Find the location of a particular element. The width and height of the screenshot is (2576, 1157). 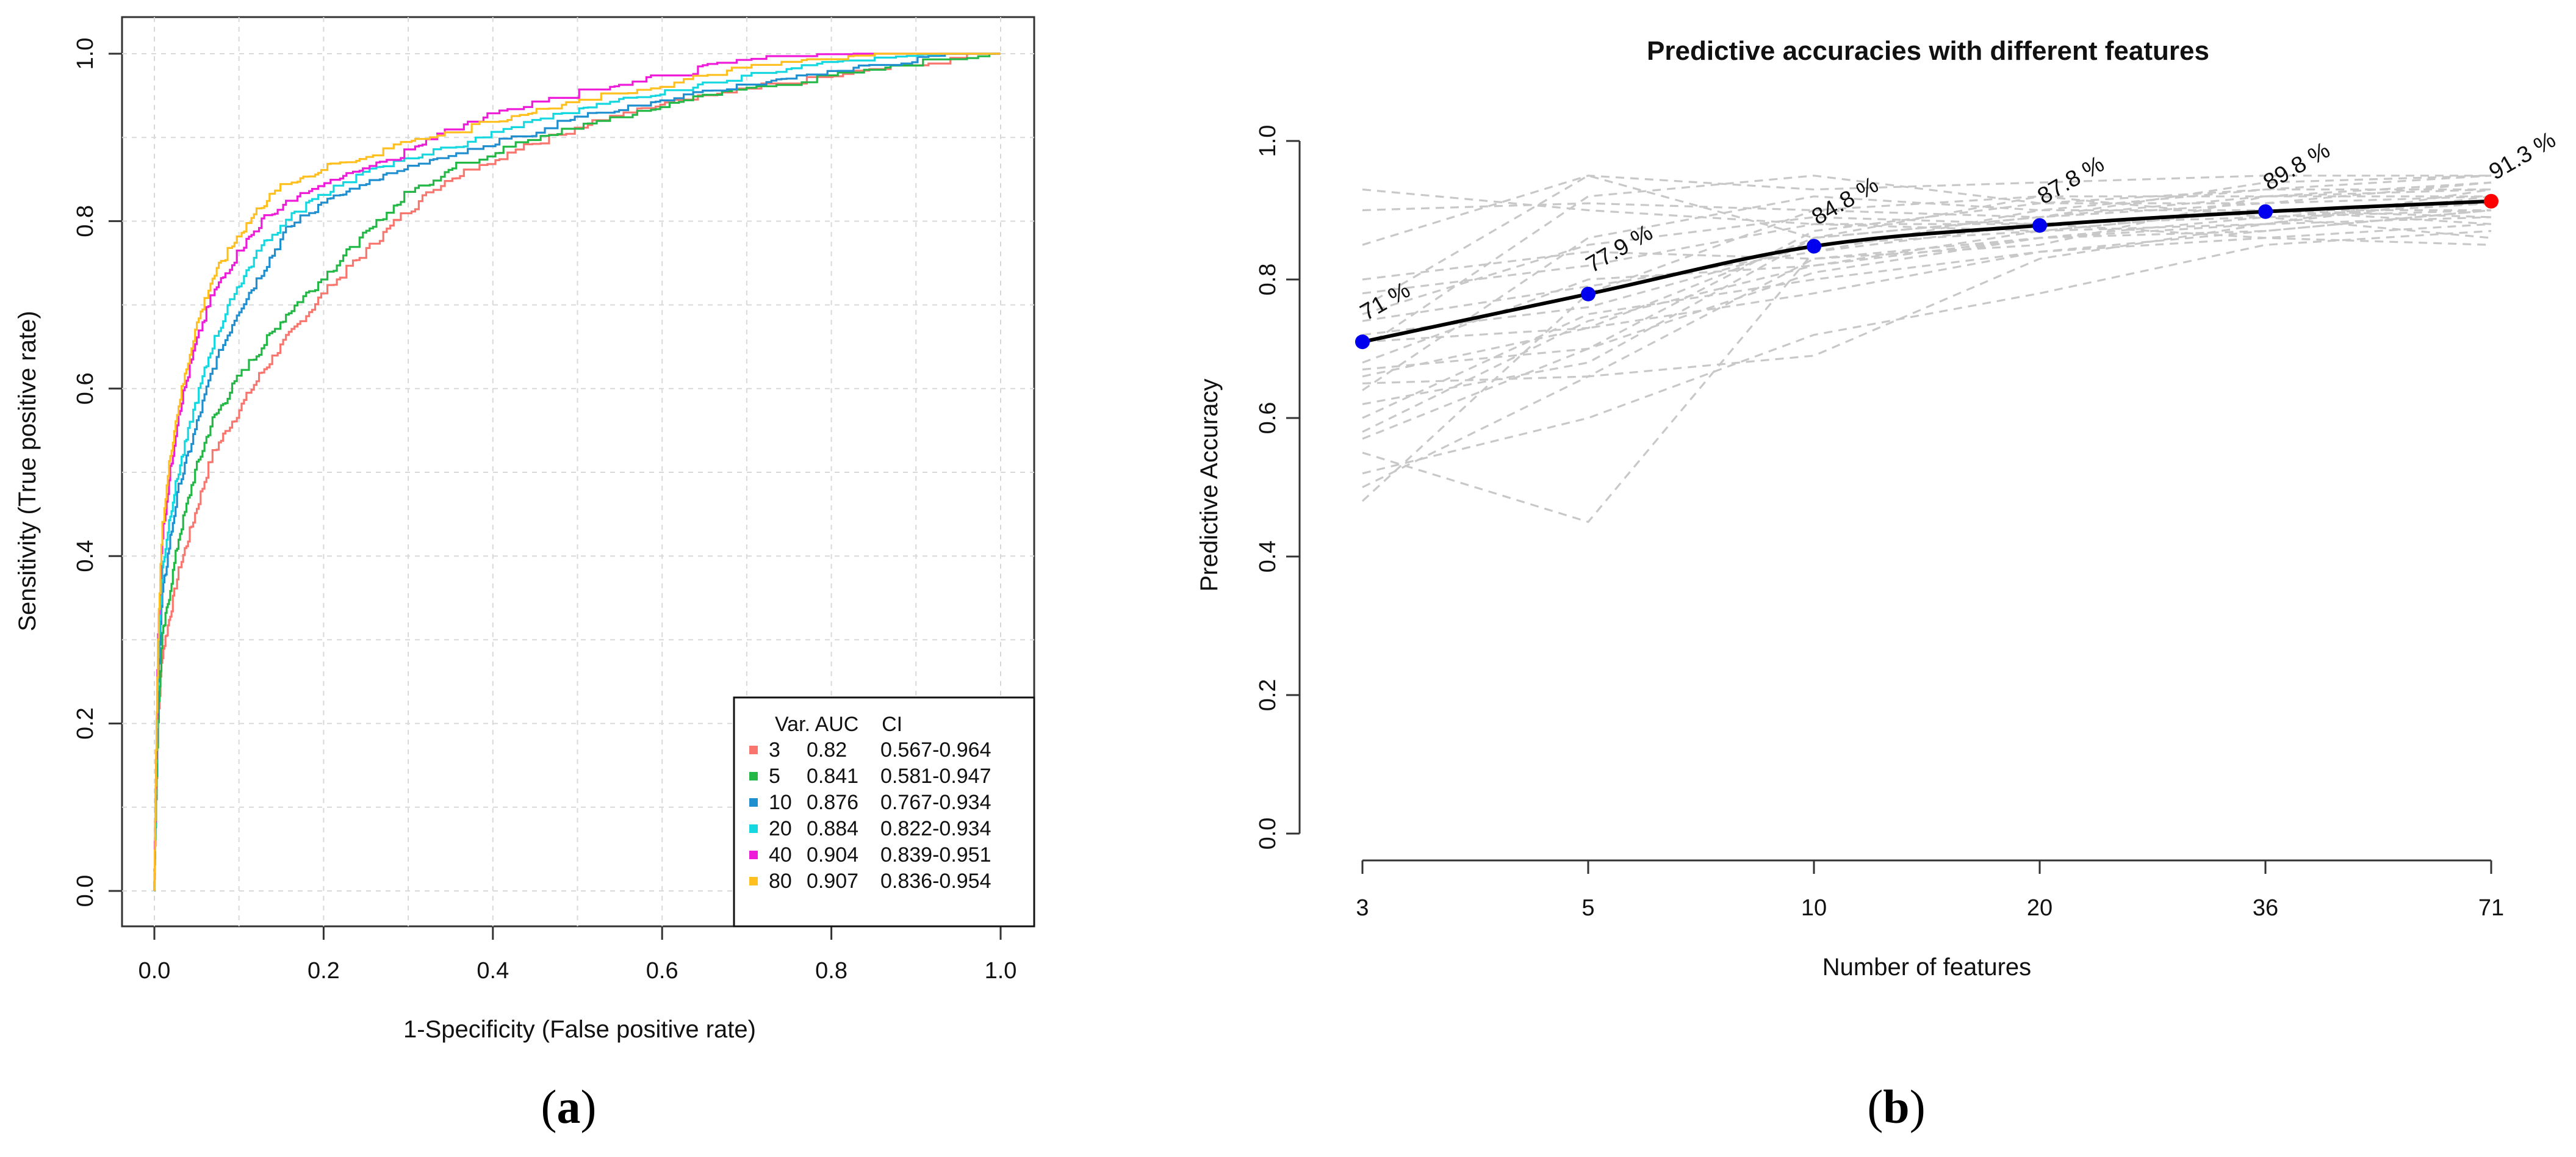

roc-y-tick-label: 0.8 is located at coordinates (85, 221).